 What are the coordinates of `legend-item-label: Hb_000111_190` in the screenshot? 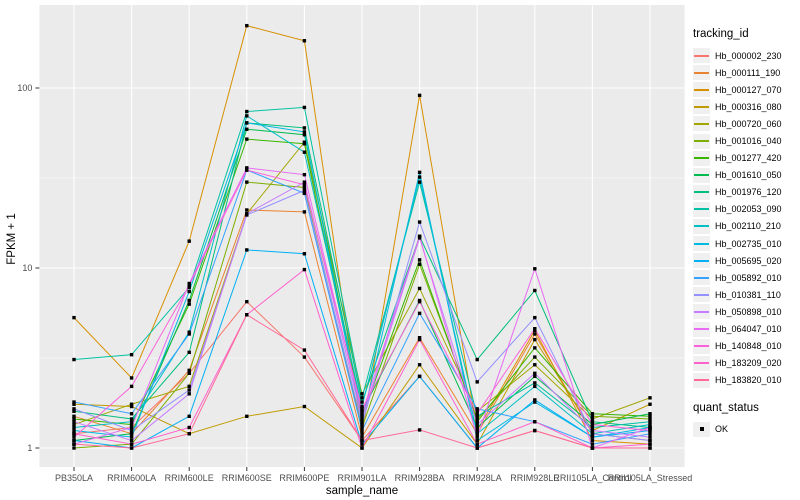 It's located at (748, 72).